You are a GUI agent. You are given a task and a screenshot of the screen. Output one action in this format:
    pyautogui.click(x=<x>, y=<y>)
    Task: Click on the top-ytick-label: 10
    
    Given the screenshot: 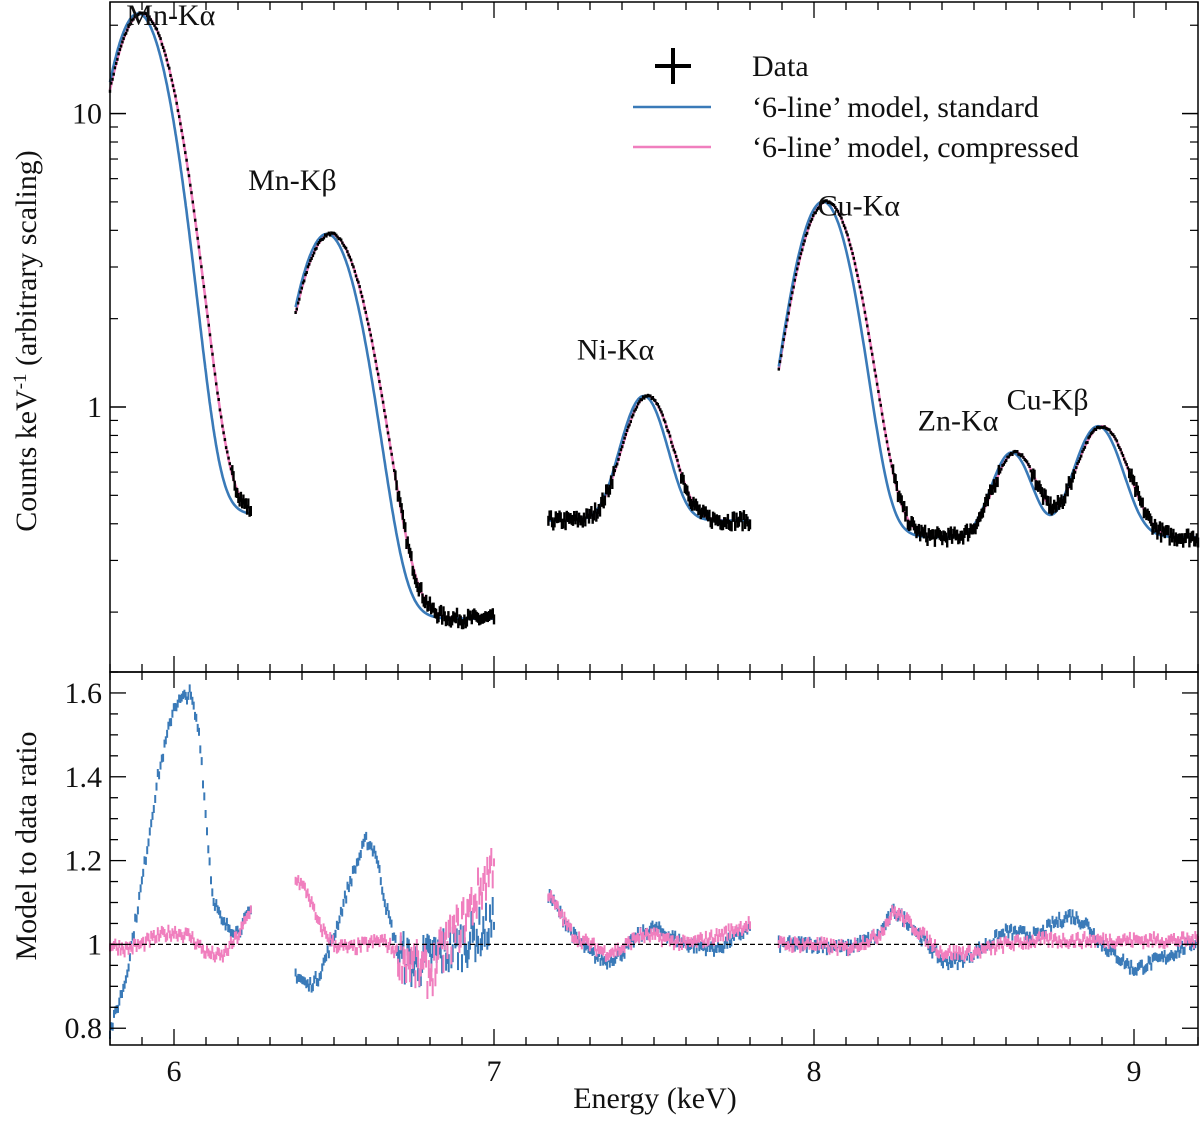 What is the action you would take?
    pyautogui.click(x=87, y=114)
    